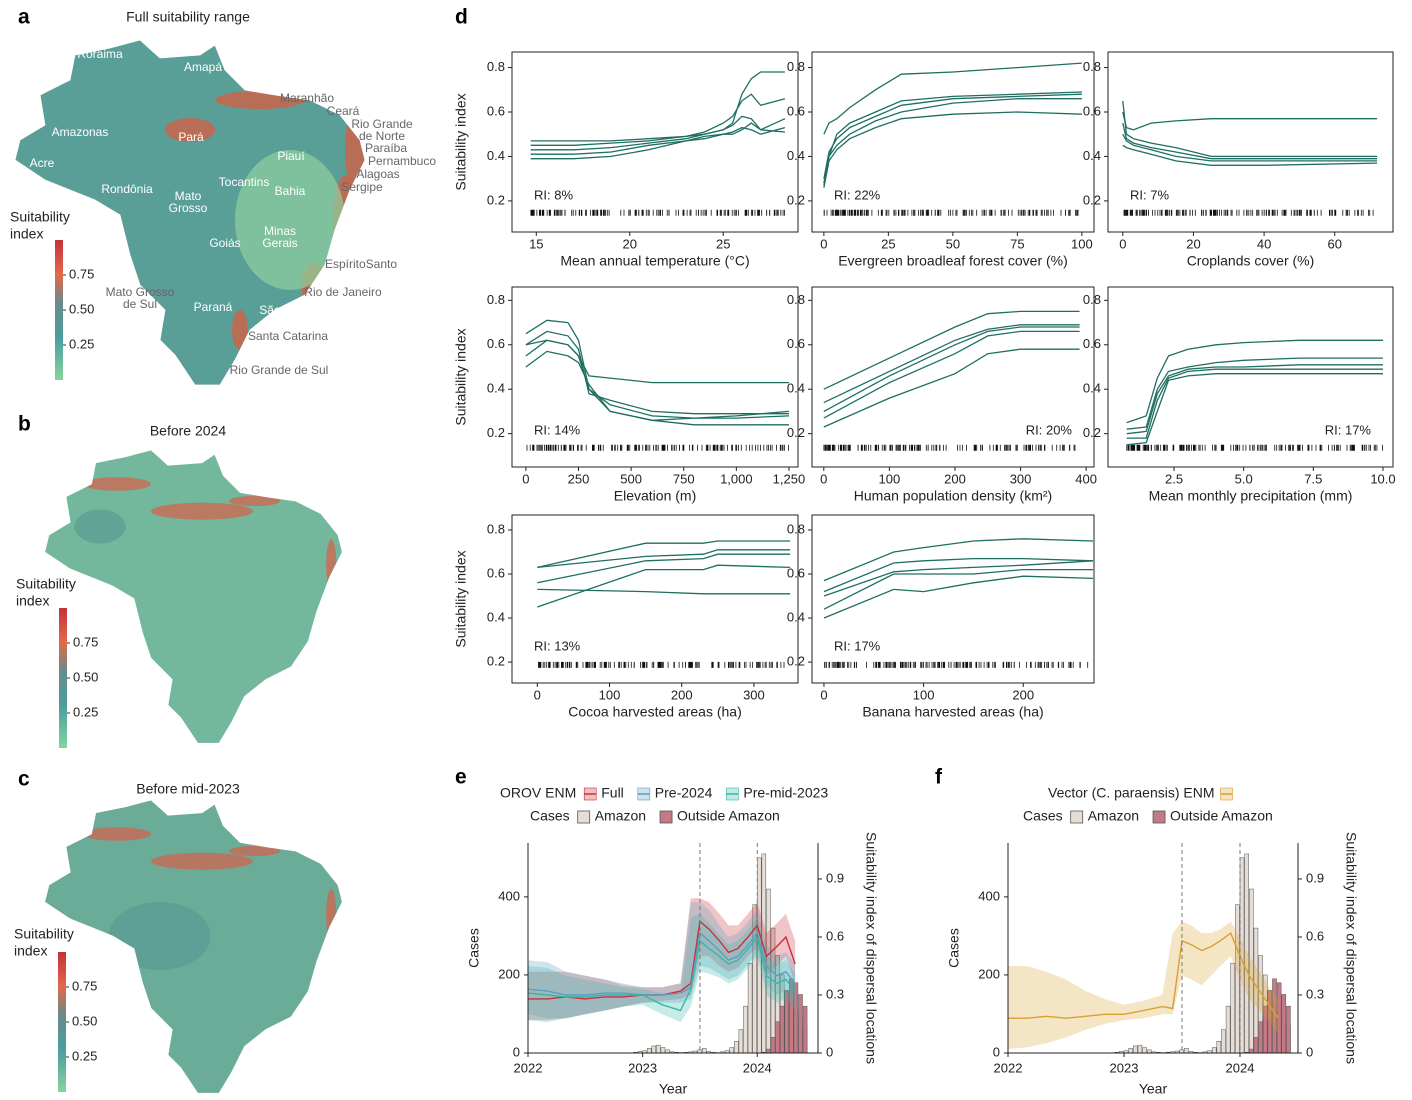 Image resolution: width=1412 pixels, height=1100 pixels. What do you see at coordinates (939, 777) in the screenshot?
I see `panel-label: f` at bounding box center [939, 777].